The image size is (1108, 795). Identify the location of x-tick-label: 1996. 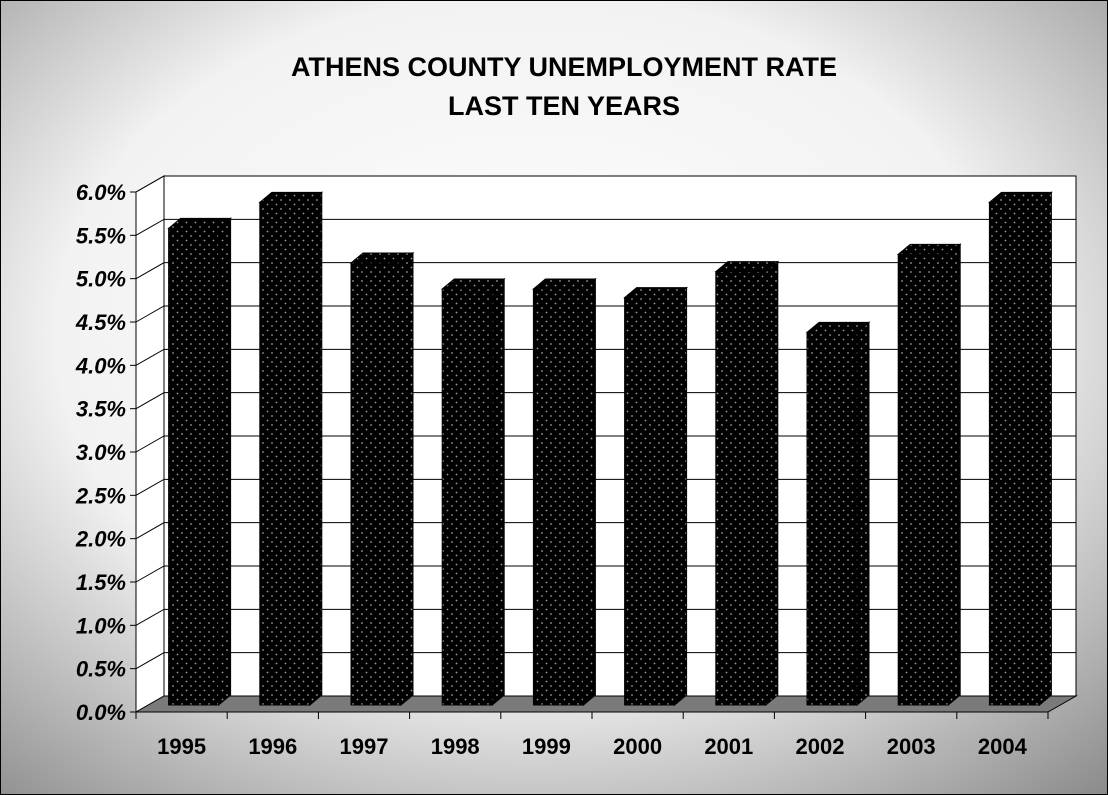
(272, 746).